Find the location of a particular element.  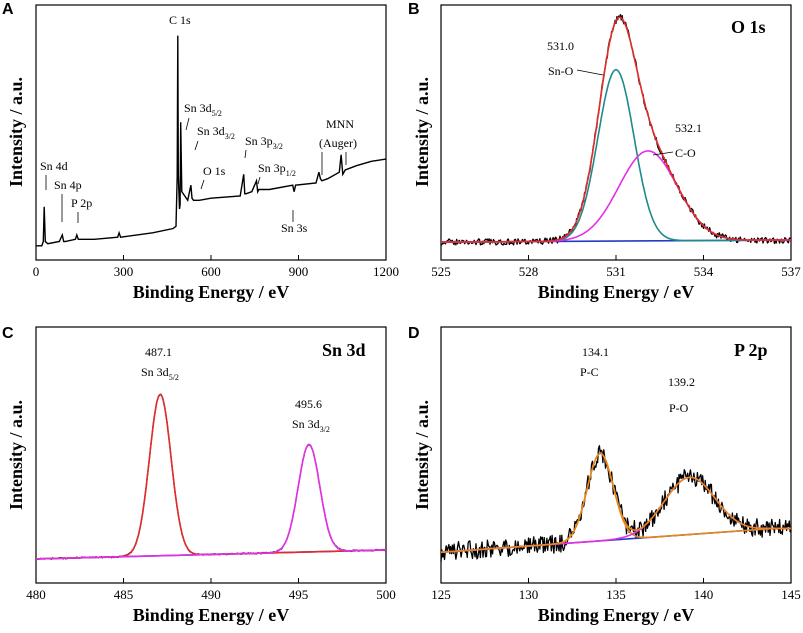

label-d-v1: 134.1 is located at coordinates (595, 352).